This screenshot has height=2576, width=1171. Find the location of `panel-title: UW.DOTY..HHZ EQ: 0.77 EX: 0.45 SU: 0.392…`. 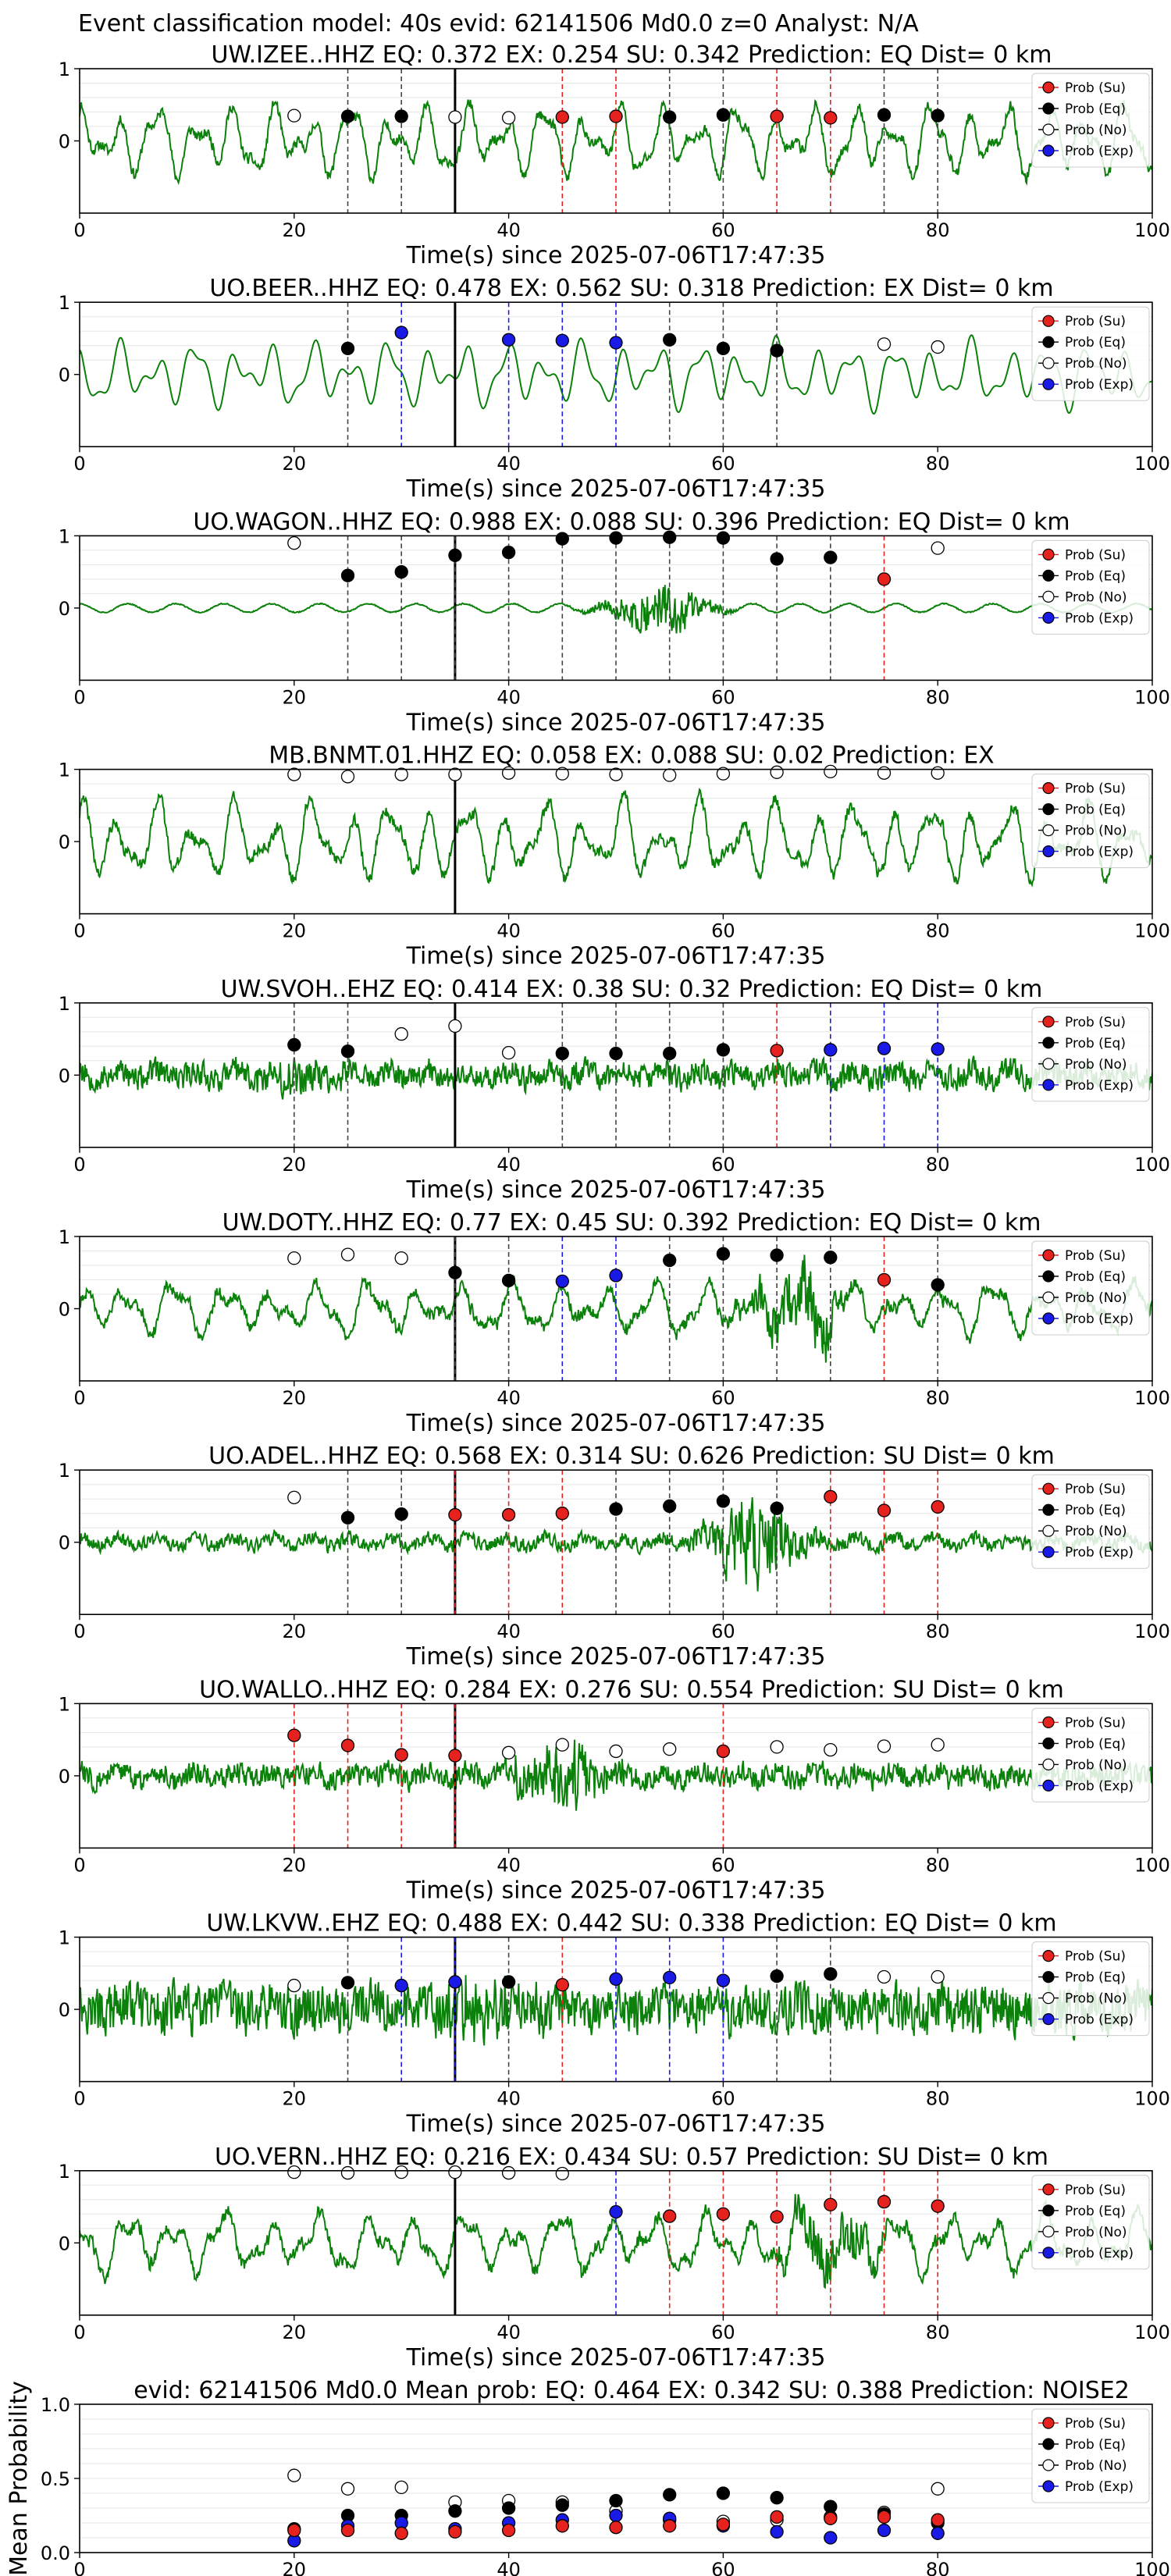

panel-title: UW.DOTY..HHZ EQ: 0.77 EX: 0.45 SU: 0.392… is located at coordinates (631, 1222).